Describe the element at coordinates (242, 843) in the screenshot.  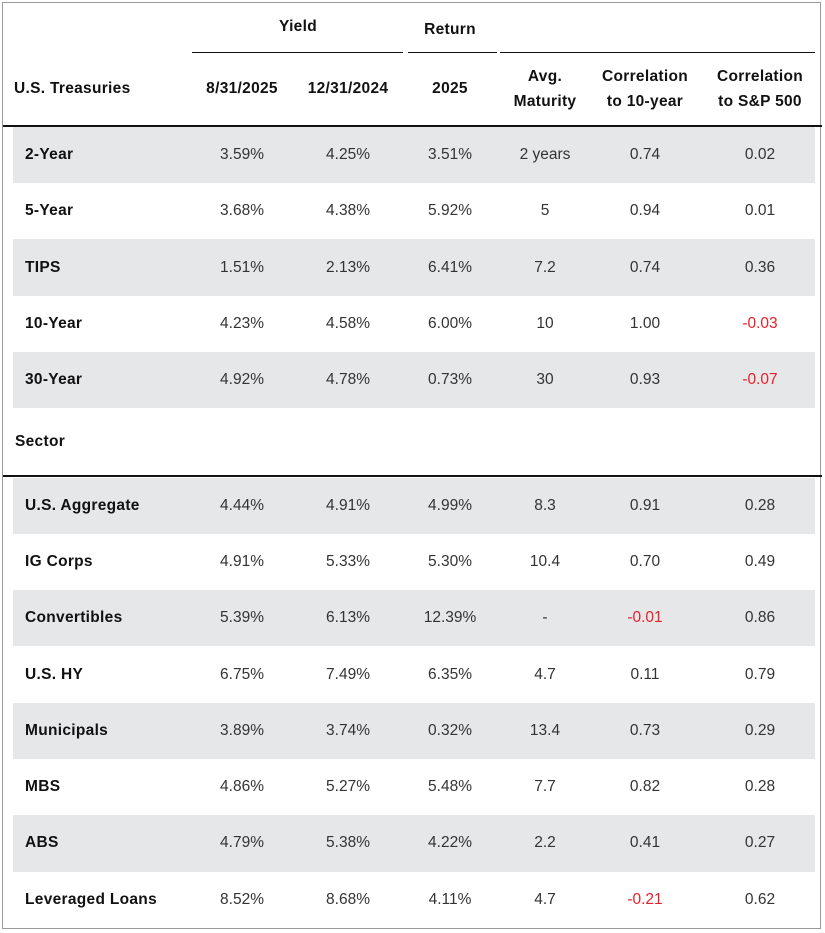
I see `cell-value: 4.79%` at that location.